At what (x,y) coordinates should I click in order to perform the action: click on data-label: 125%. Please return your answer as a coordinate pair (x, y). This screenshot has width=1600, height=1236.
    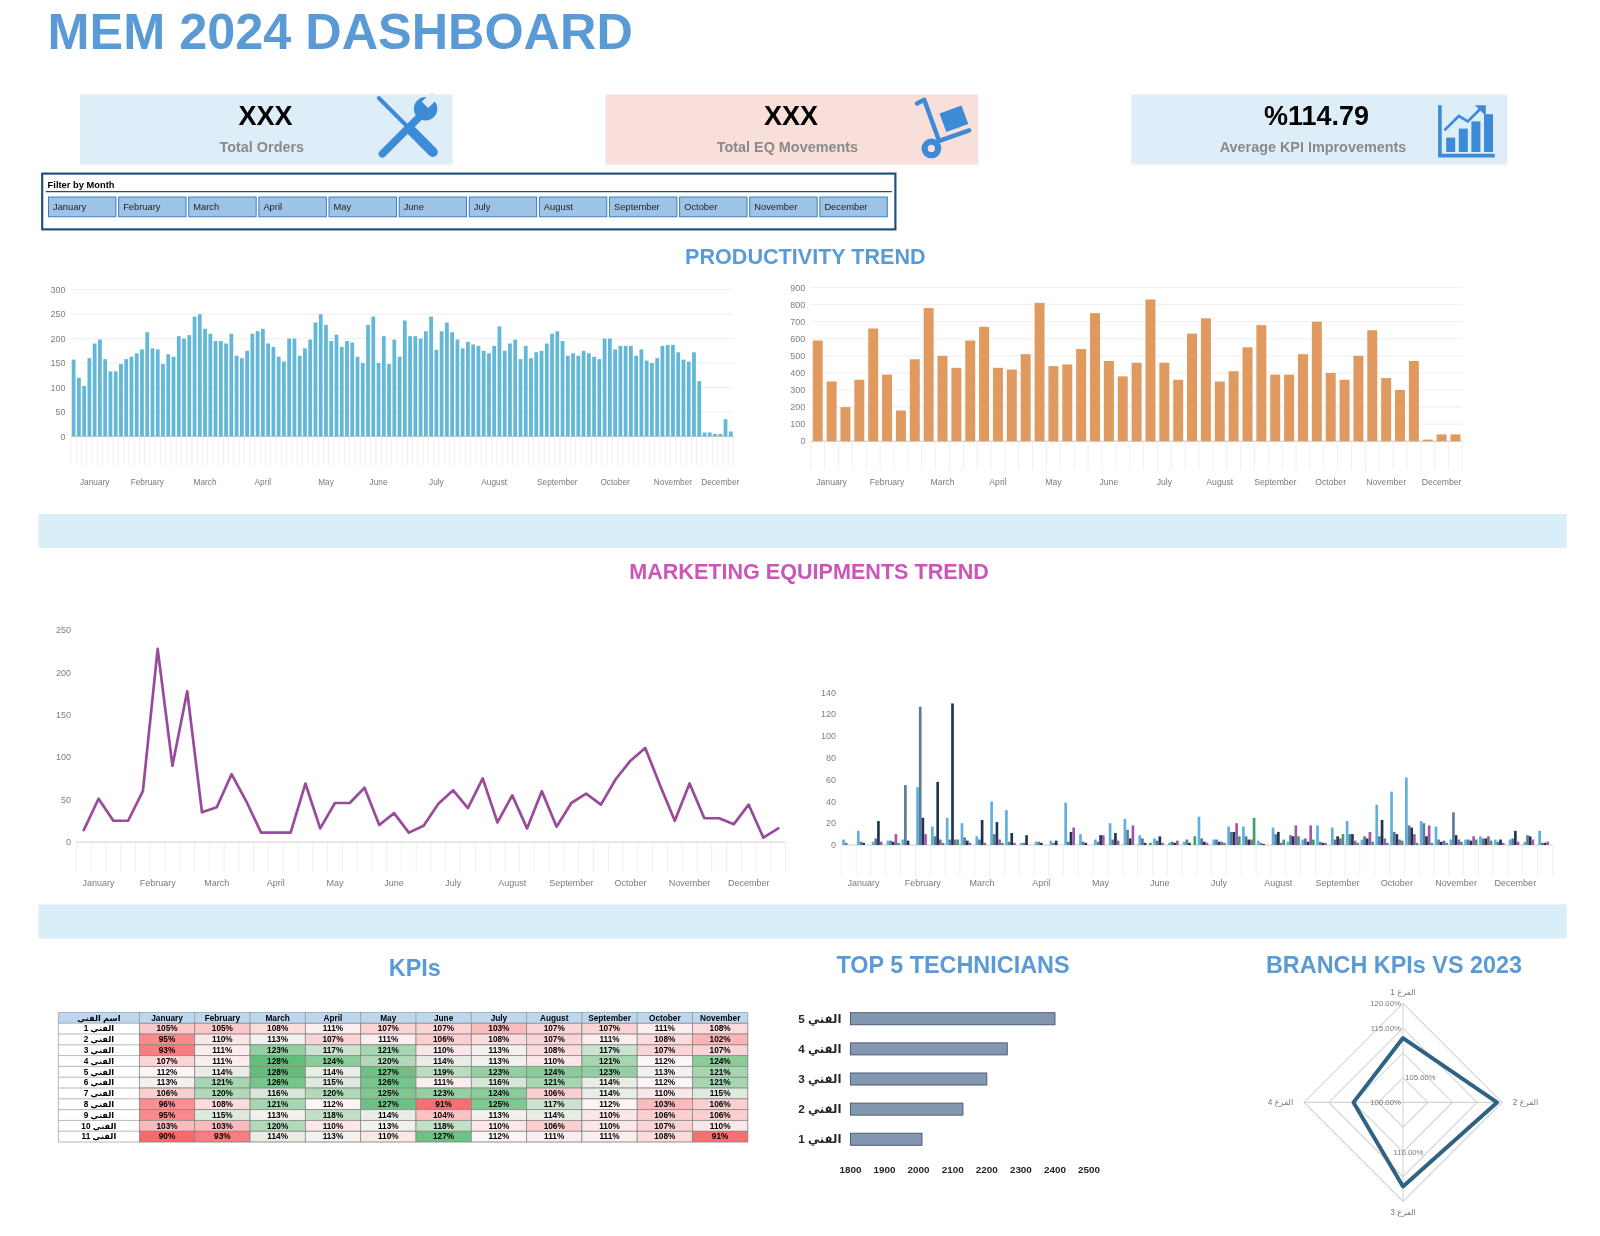
    Looking at the image, I should click on (499, 1105).